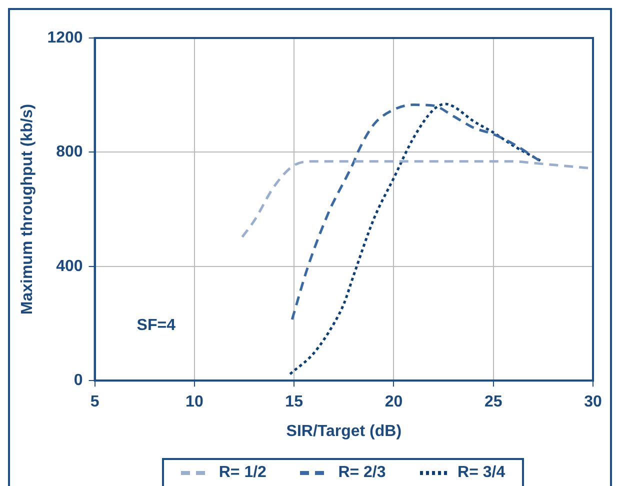 The height and width of the screenshot is (486, 618). I want to click on x-tick-label: 10, so click(195, 402).